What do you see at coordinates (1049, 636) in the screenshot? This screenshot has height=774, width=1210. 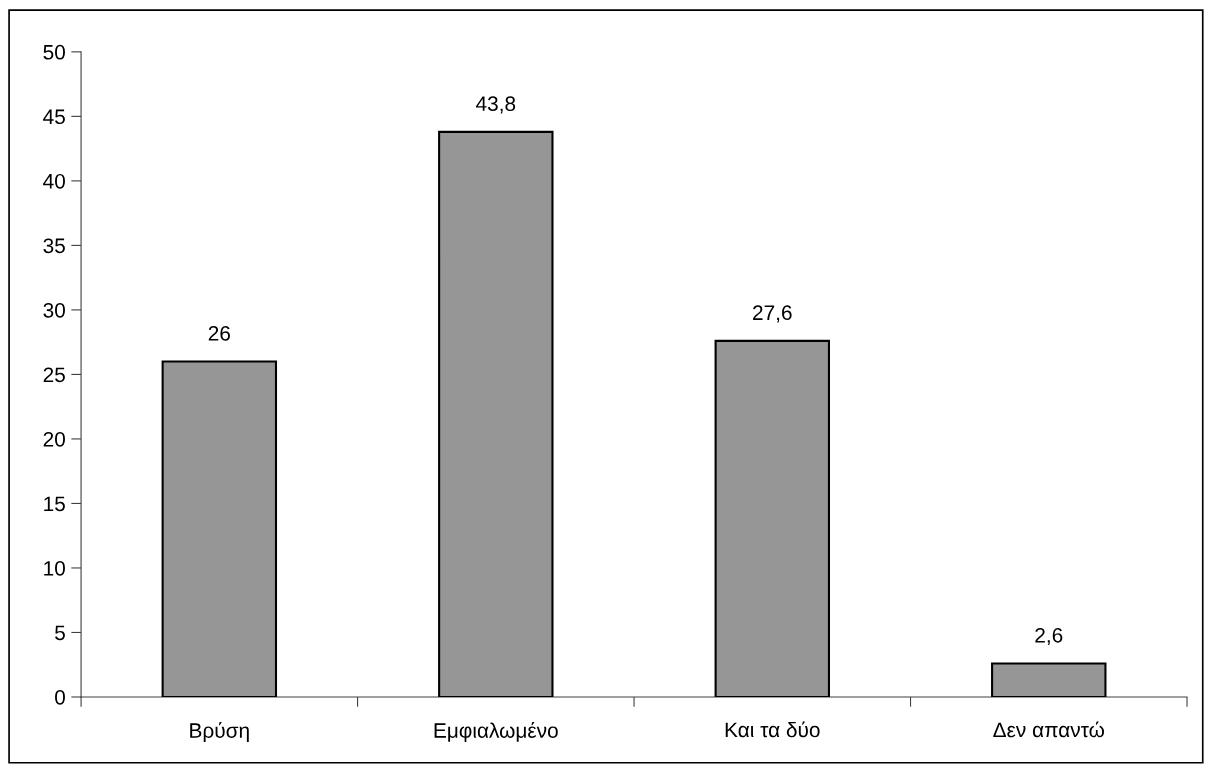 I see `data-label: 2,6` at bounding box center [1049, 636].